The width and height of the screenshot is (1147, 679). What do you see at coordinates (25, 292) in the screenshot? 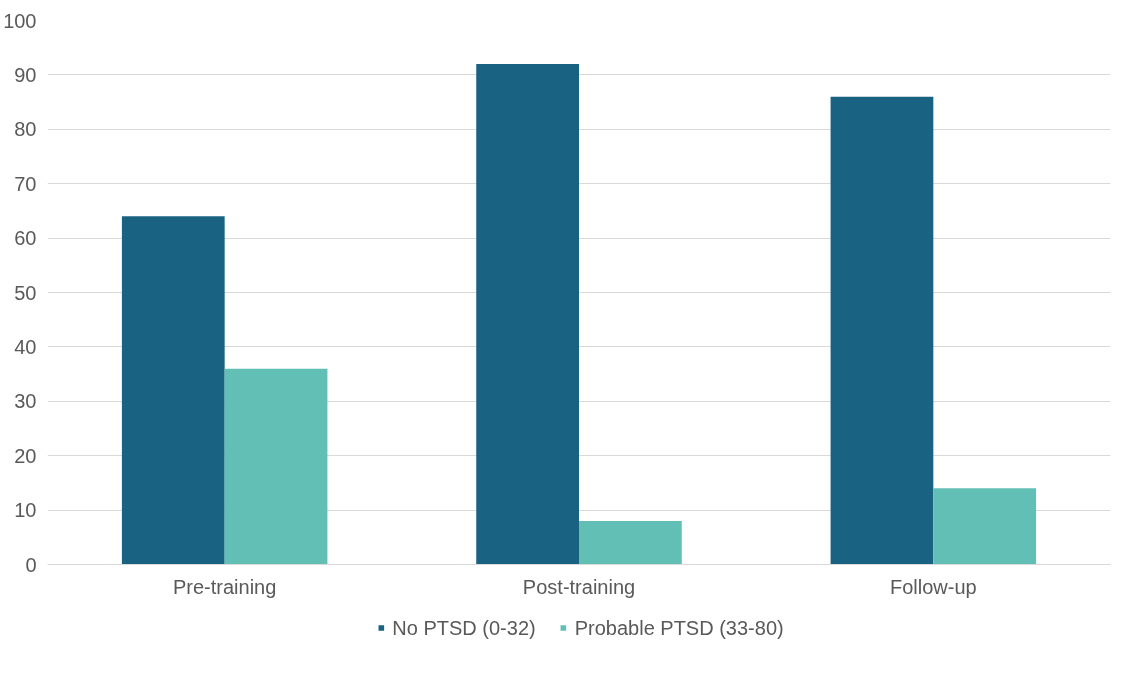
I see `y-tick-label: 50` at bounding box center [25, 292].